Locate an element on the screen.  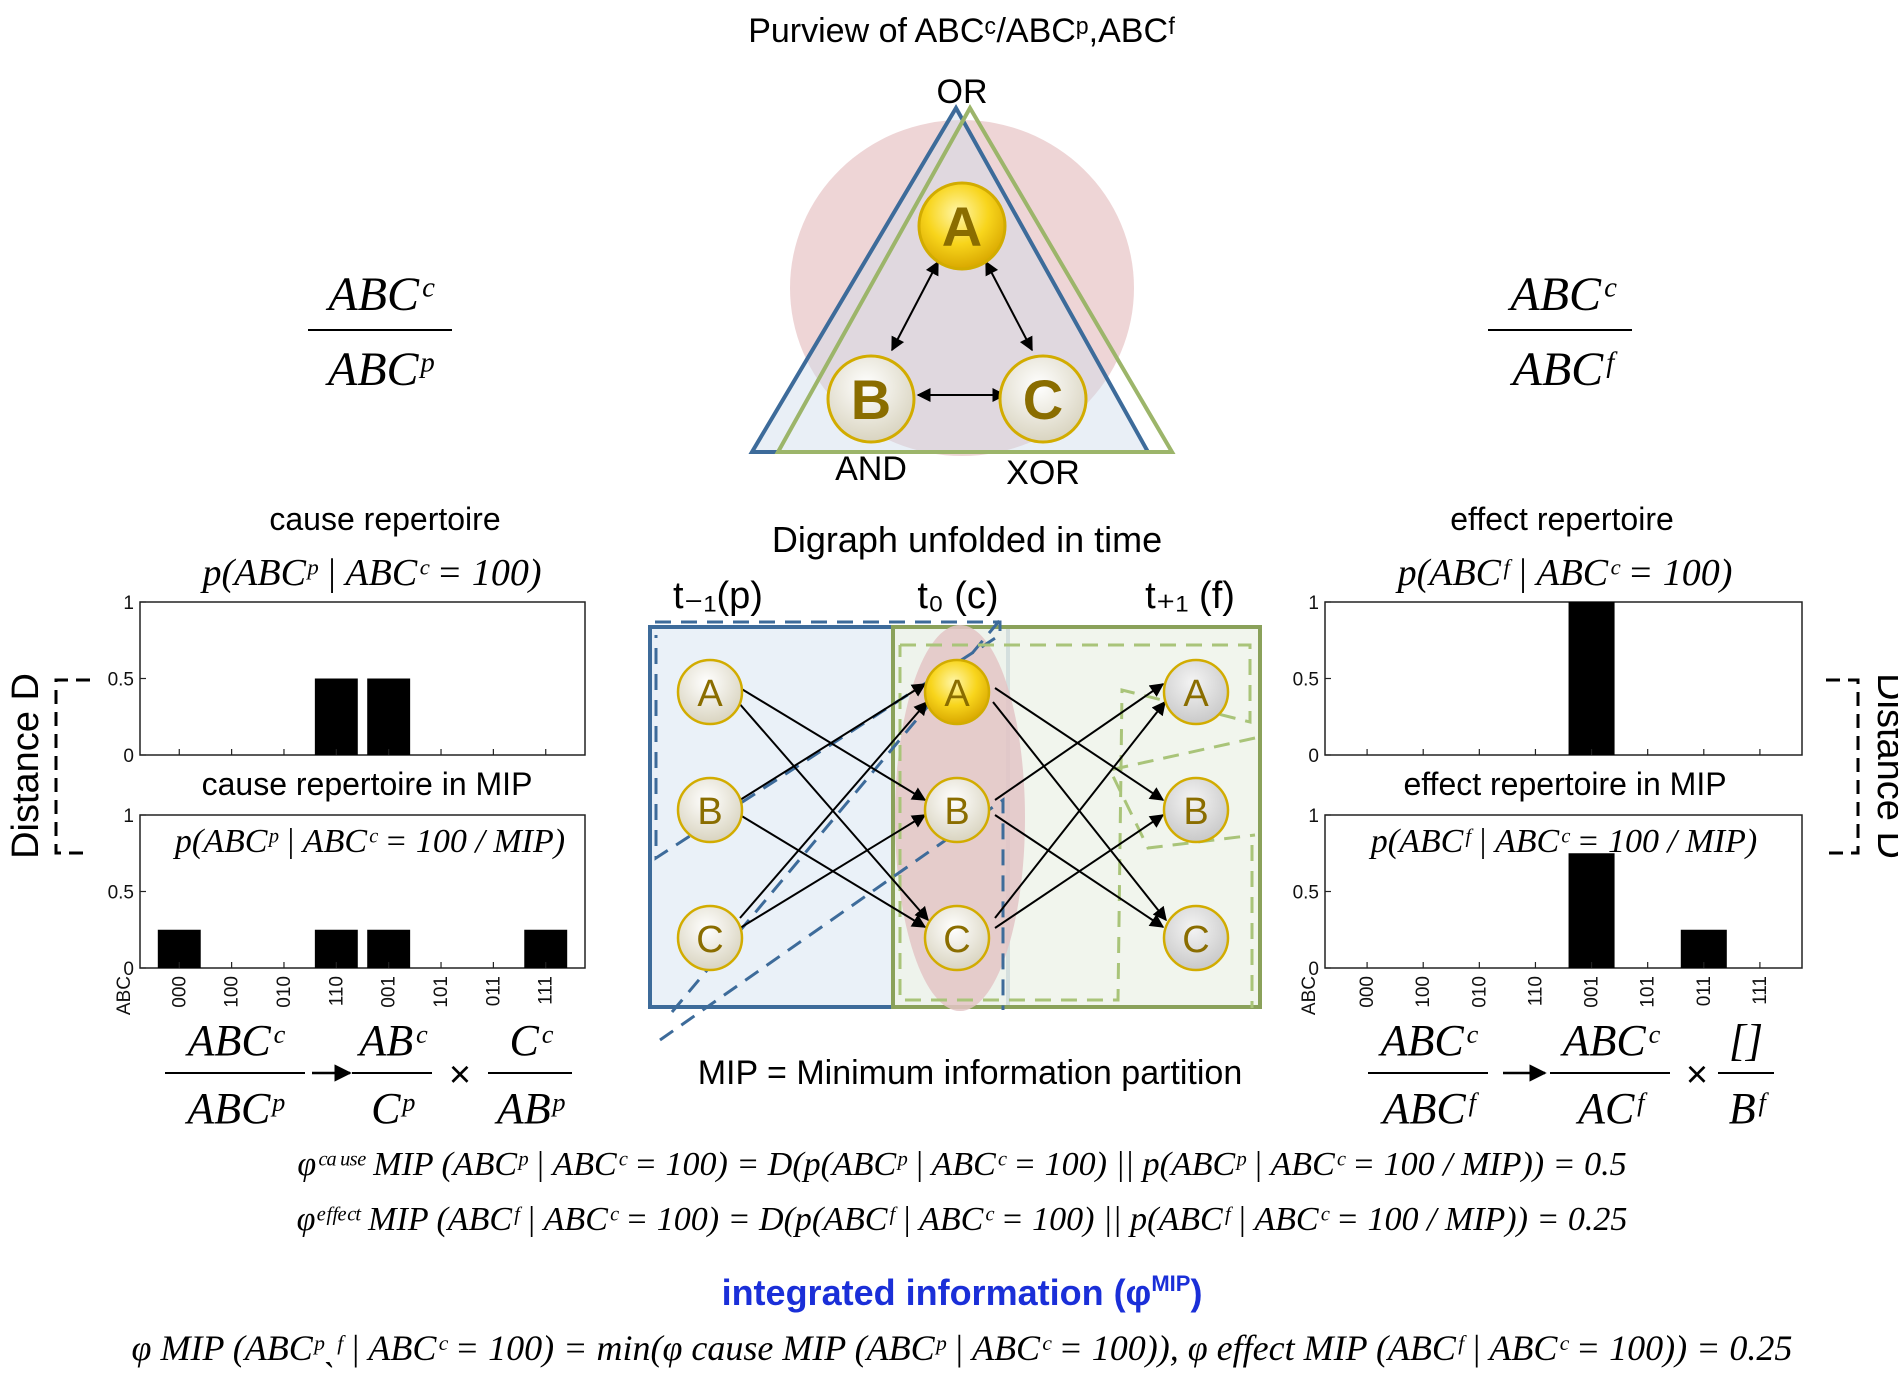
cause-repertoire-title: cause repertoire is located at coordinates (384, 519).